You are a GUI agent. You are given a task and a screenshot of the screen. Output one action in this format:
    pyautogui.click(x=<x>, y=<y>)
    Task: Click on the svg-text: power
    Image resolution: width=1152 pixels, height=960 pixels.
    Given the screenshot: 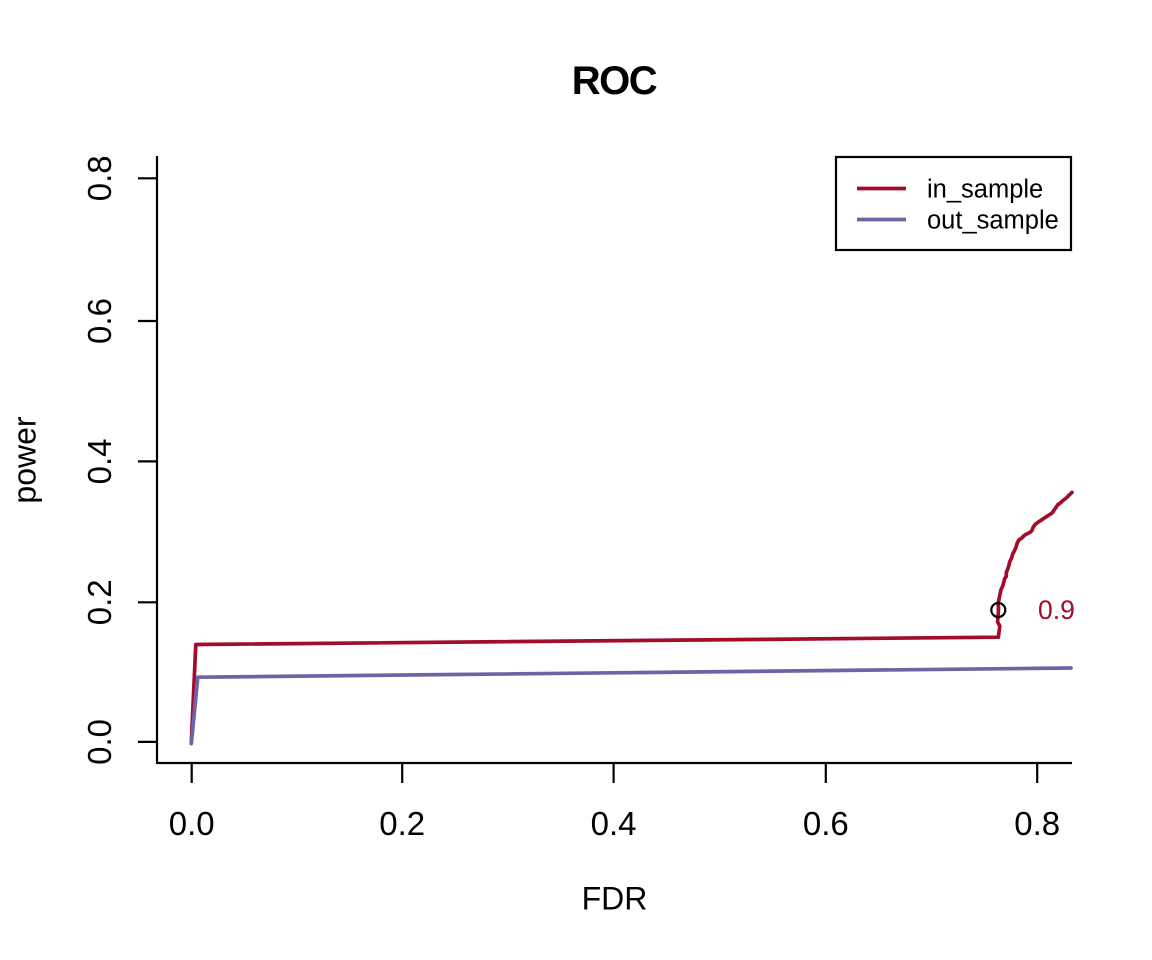 What is the action you would take?
    pyautogui.click(x=25, y=460)
    